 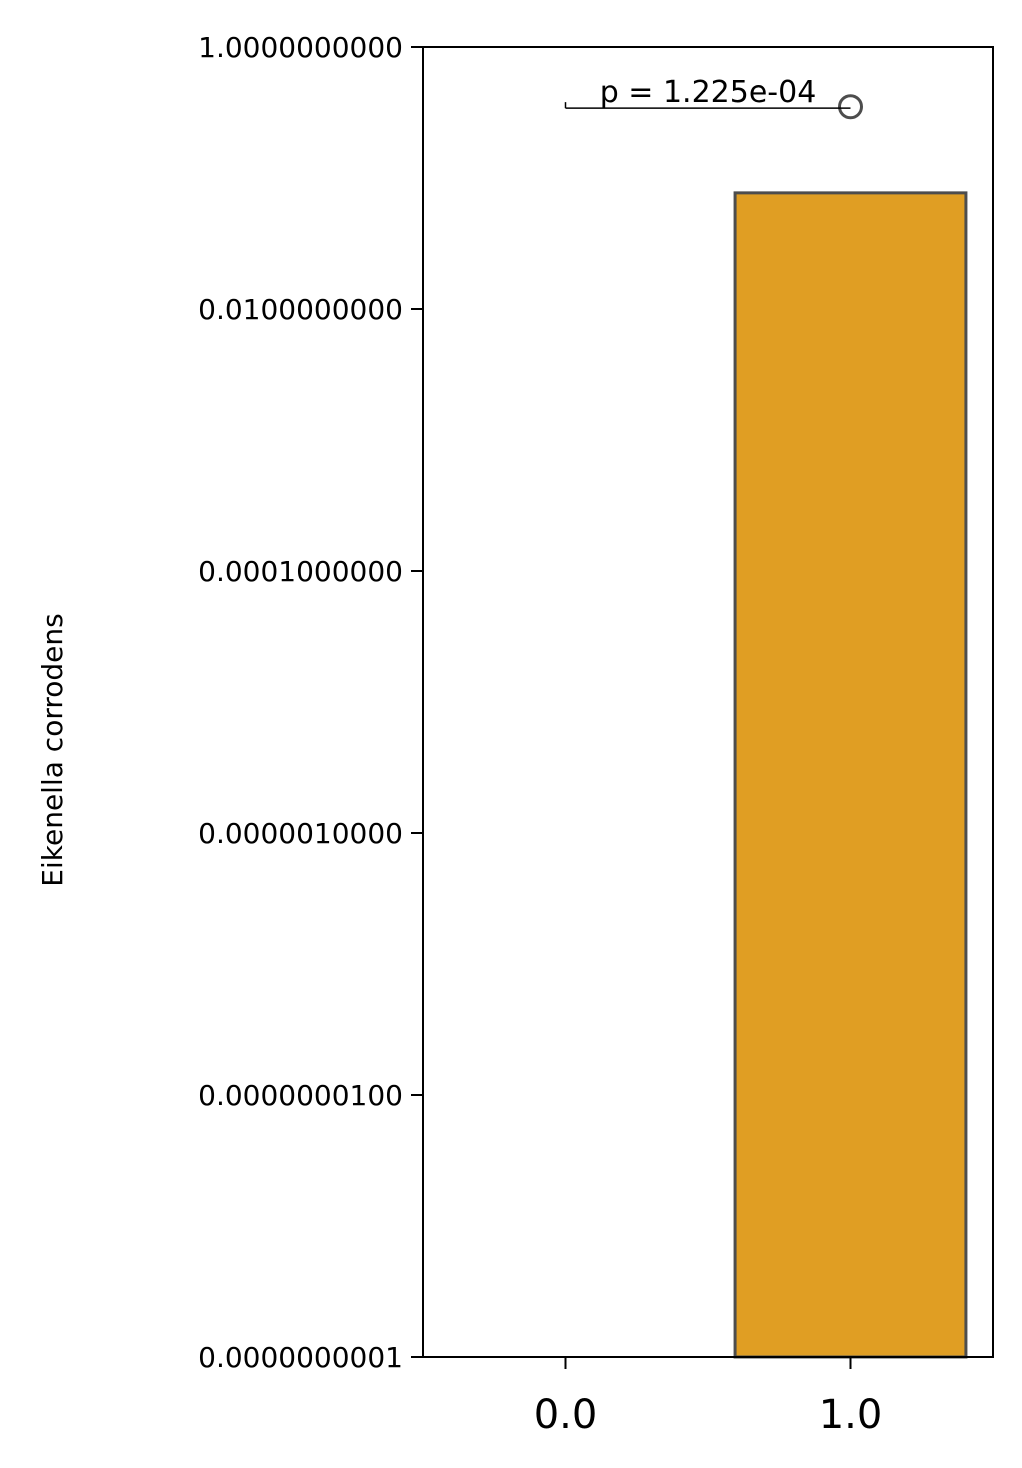 What do you see at coordinates (300, 1095) in the screenshot?
I see `y-tick-label: 0.0000000100` at bounding box center [300, 1095].